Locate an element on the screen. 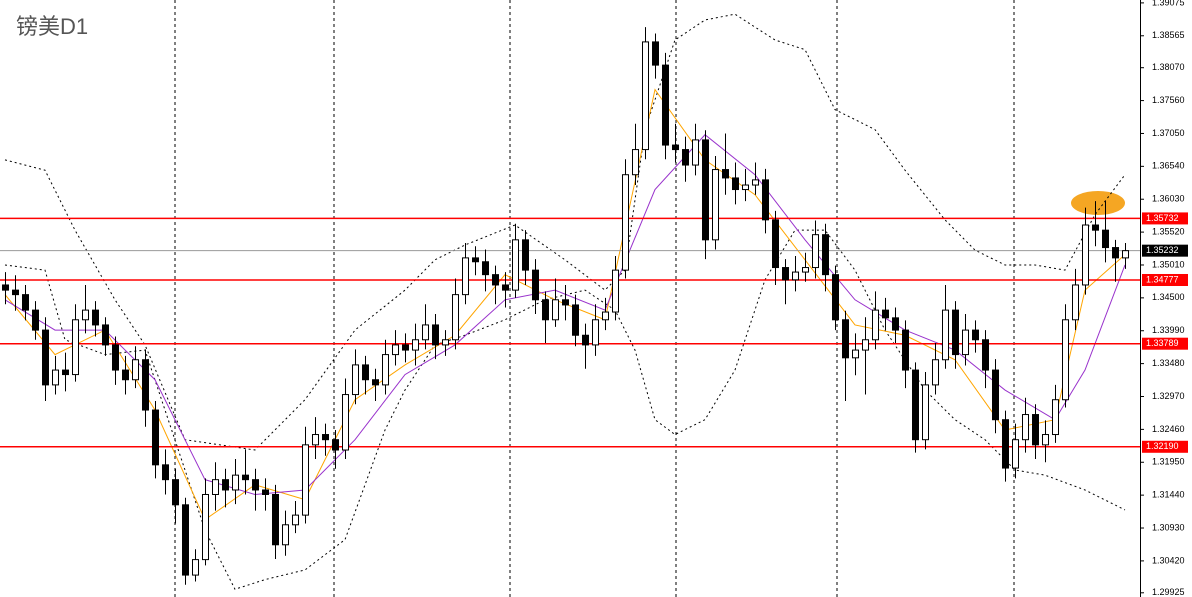 The image size is (1192, 597). y-tick-label: 1.36540 is located at coordinates (1168, 166).